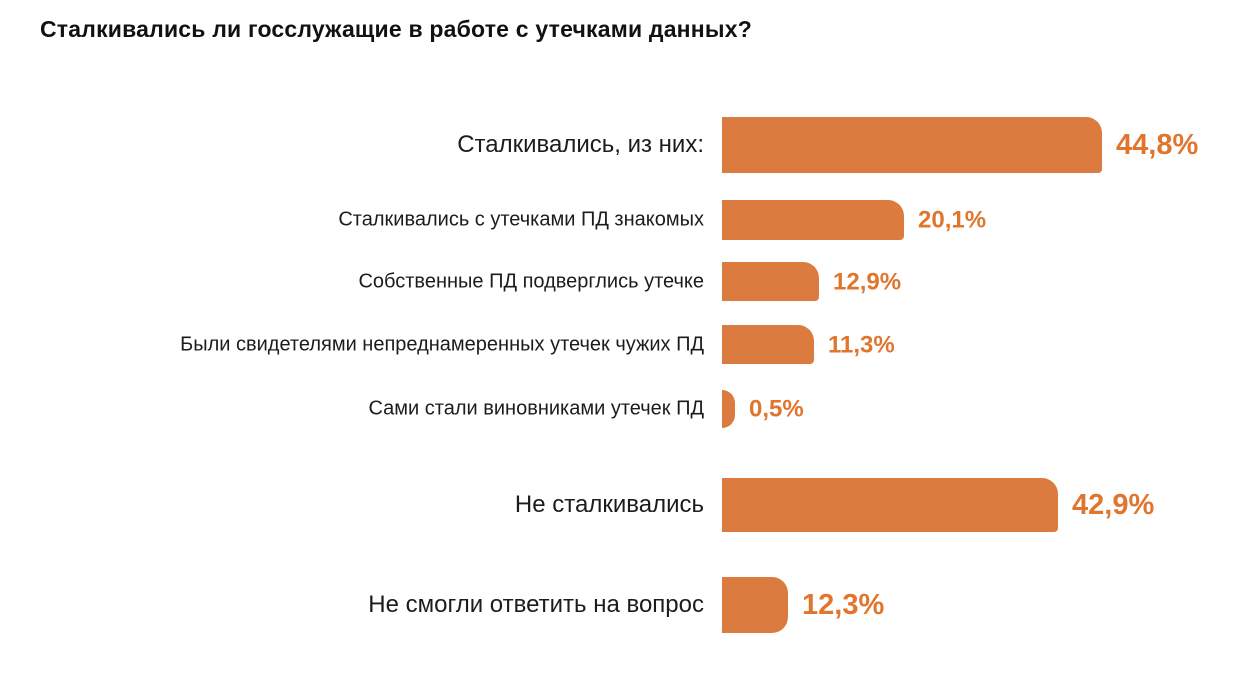  Describe the element at coordinates (861, 345) in the screenshot. I see `bar-value: 11,3%` at that location.